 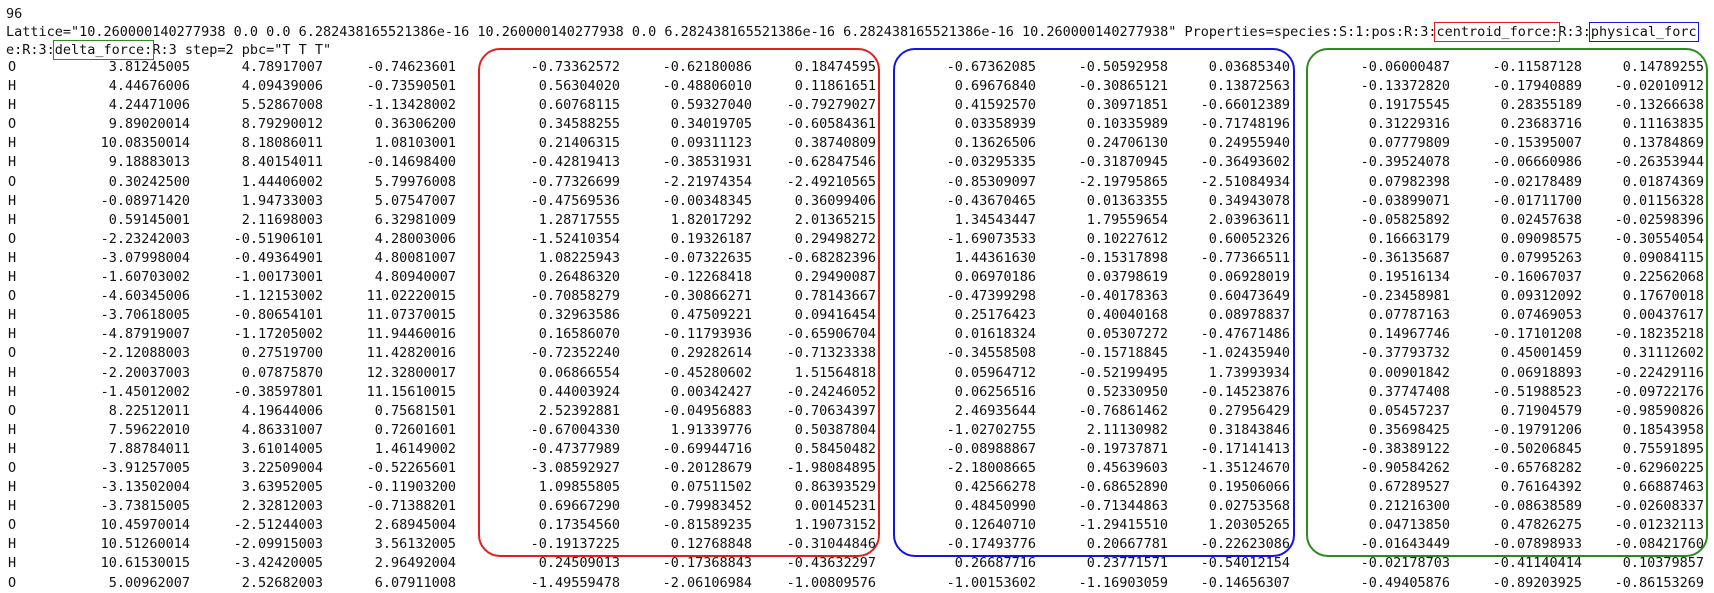 I want to click on cell-physical-fy: 0.45639603, so click(x=1127, y=467).